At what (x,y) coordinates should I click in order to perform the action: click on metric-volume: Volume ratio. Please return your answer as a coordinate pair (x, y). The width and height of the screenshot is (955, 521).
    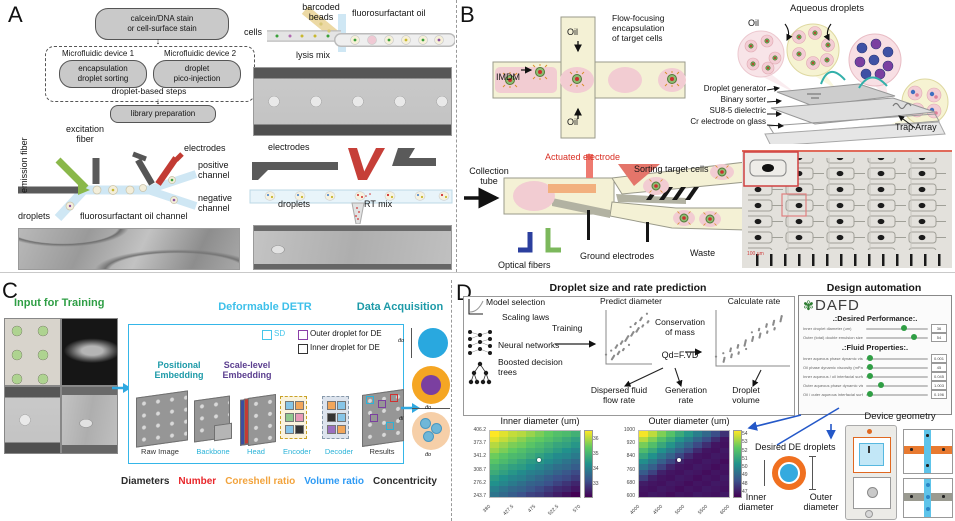
    Looking at the image, I should click on (334, 481).